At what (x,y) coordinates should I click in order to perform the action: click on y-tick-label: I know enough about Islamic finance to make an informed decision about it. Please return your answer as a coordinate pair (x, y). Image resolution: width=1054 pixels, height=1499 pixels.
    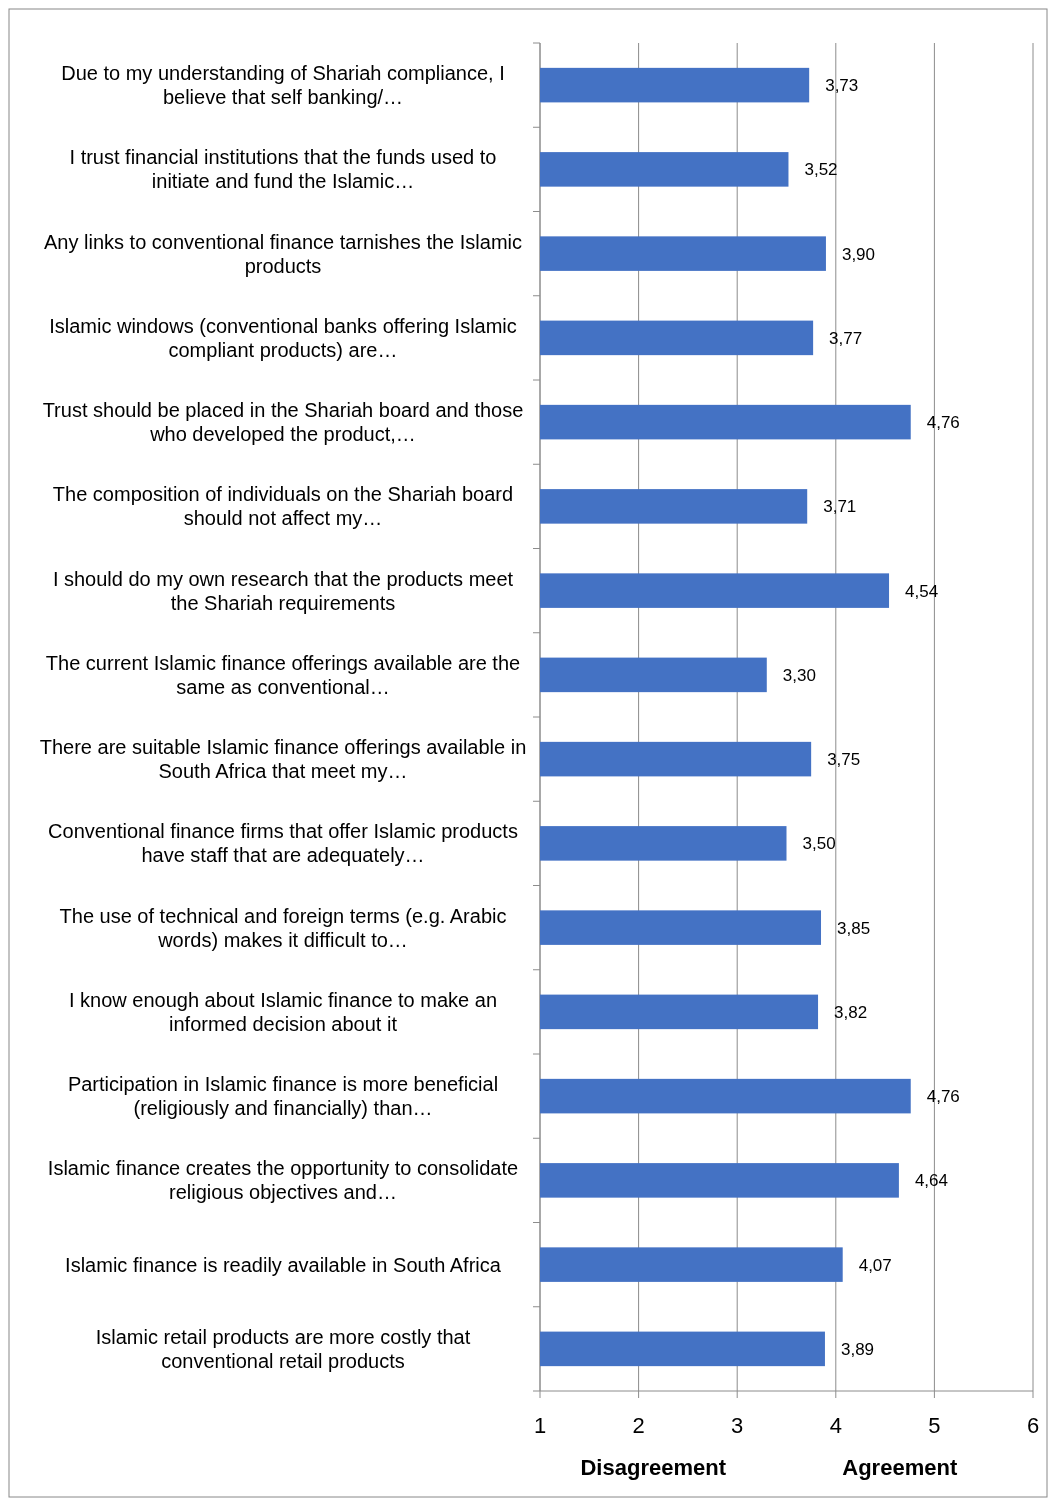
    Looking at the image, I should click on (283, 1011).